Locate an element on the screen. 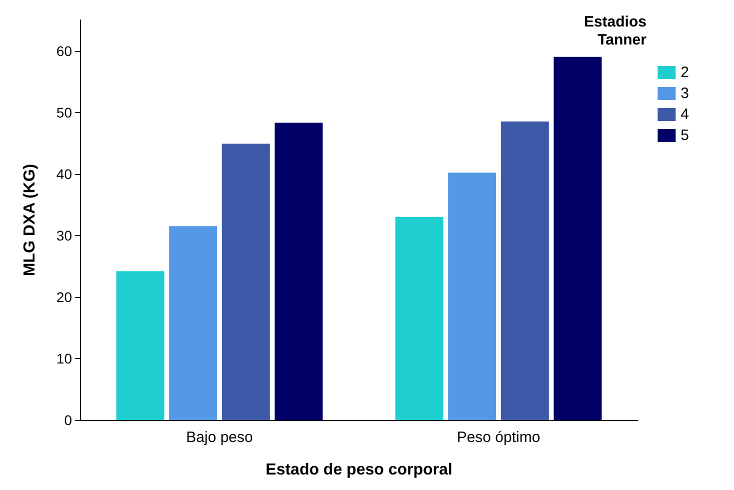  y-tick-label: 10 is located at coordinates (64, 358).